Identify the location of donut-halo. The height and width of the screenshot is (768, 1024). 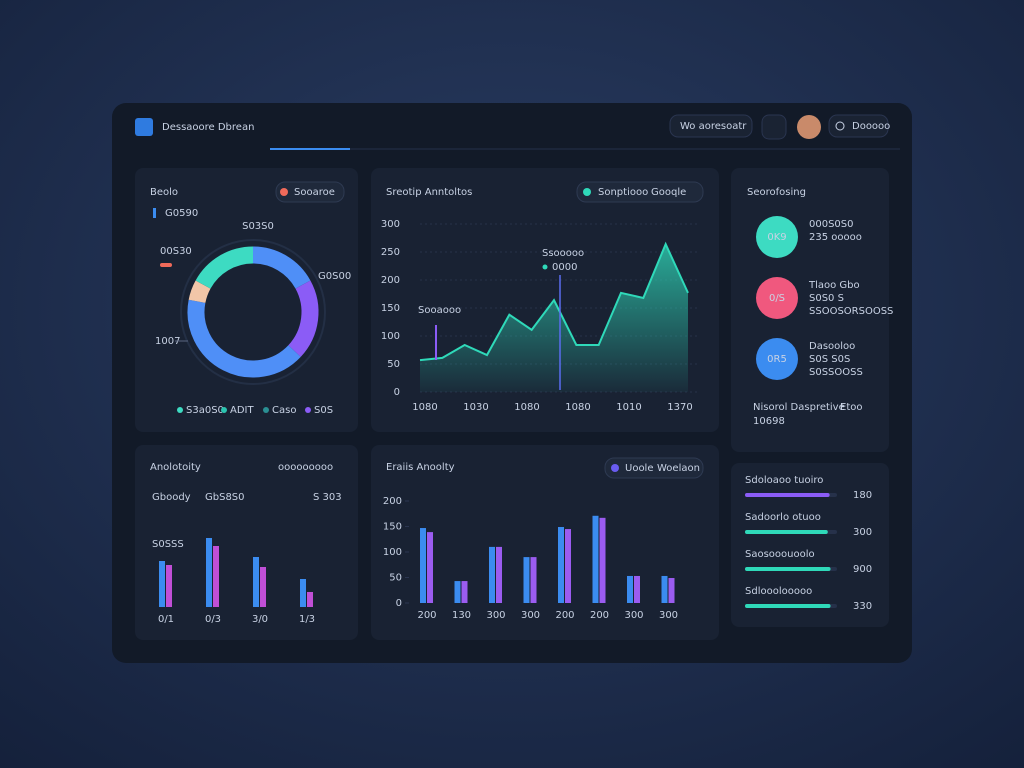
(253, 312).